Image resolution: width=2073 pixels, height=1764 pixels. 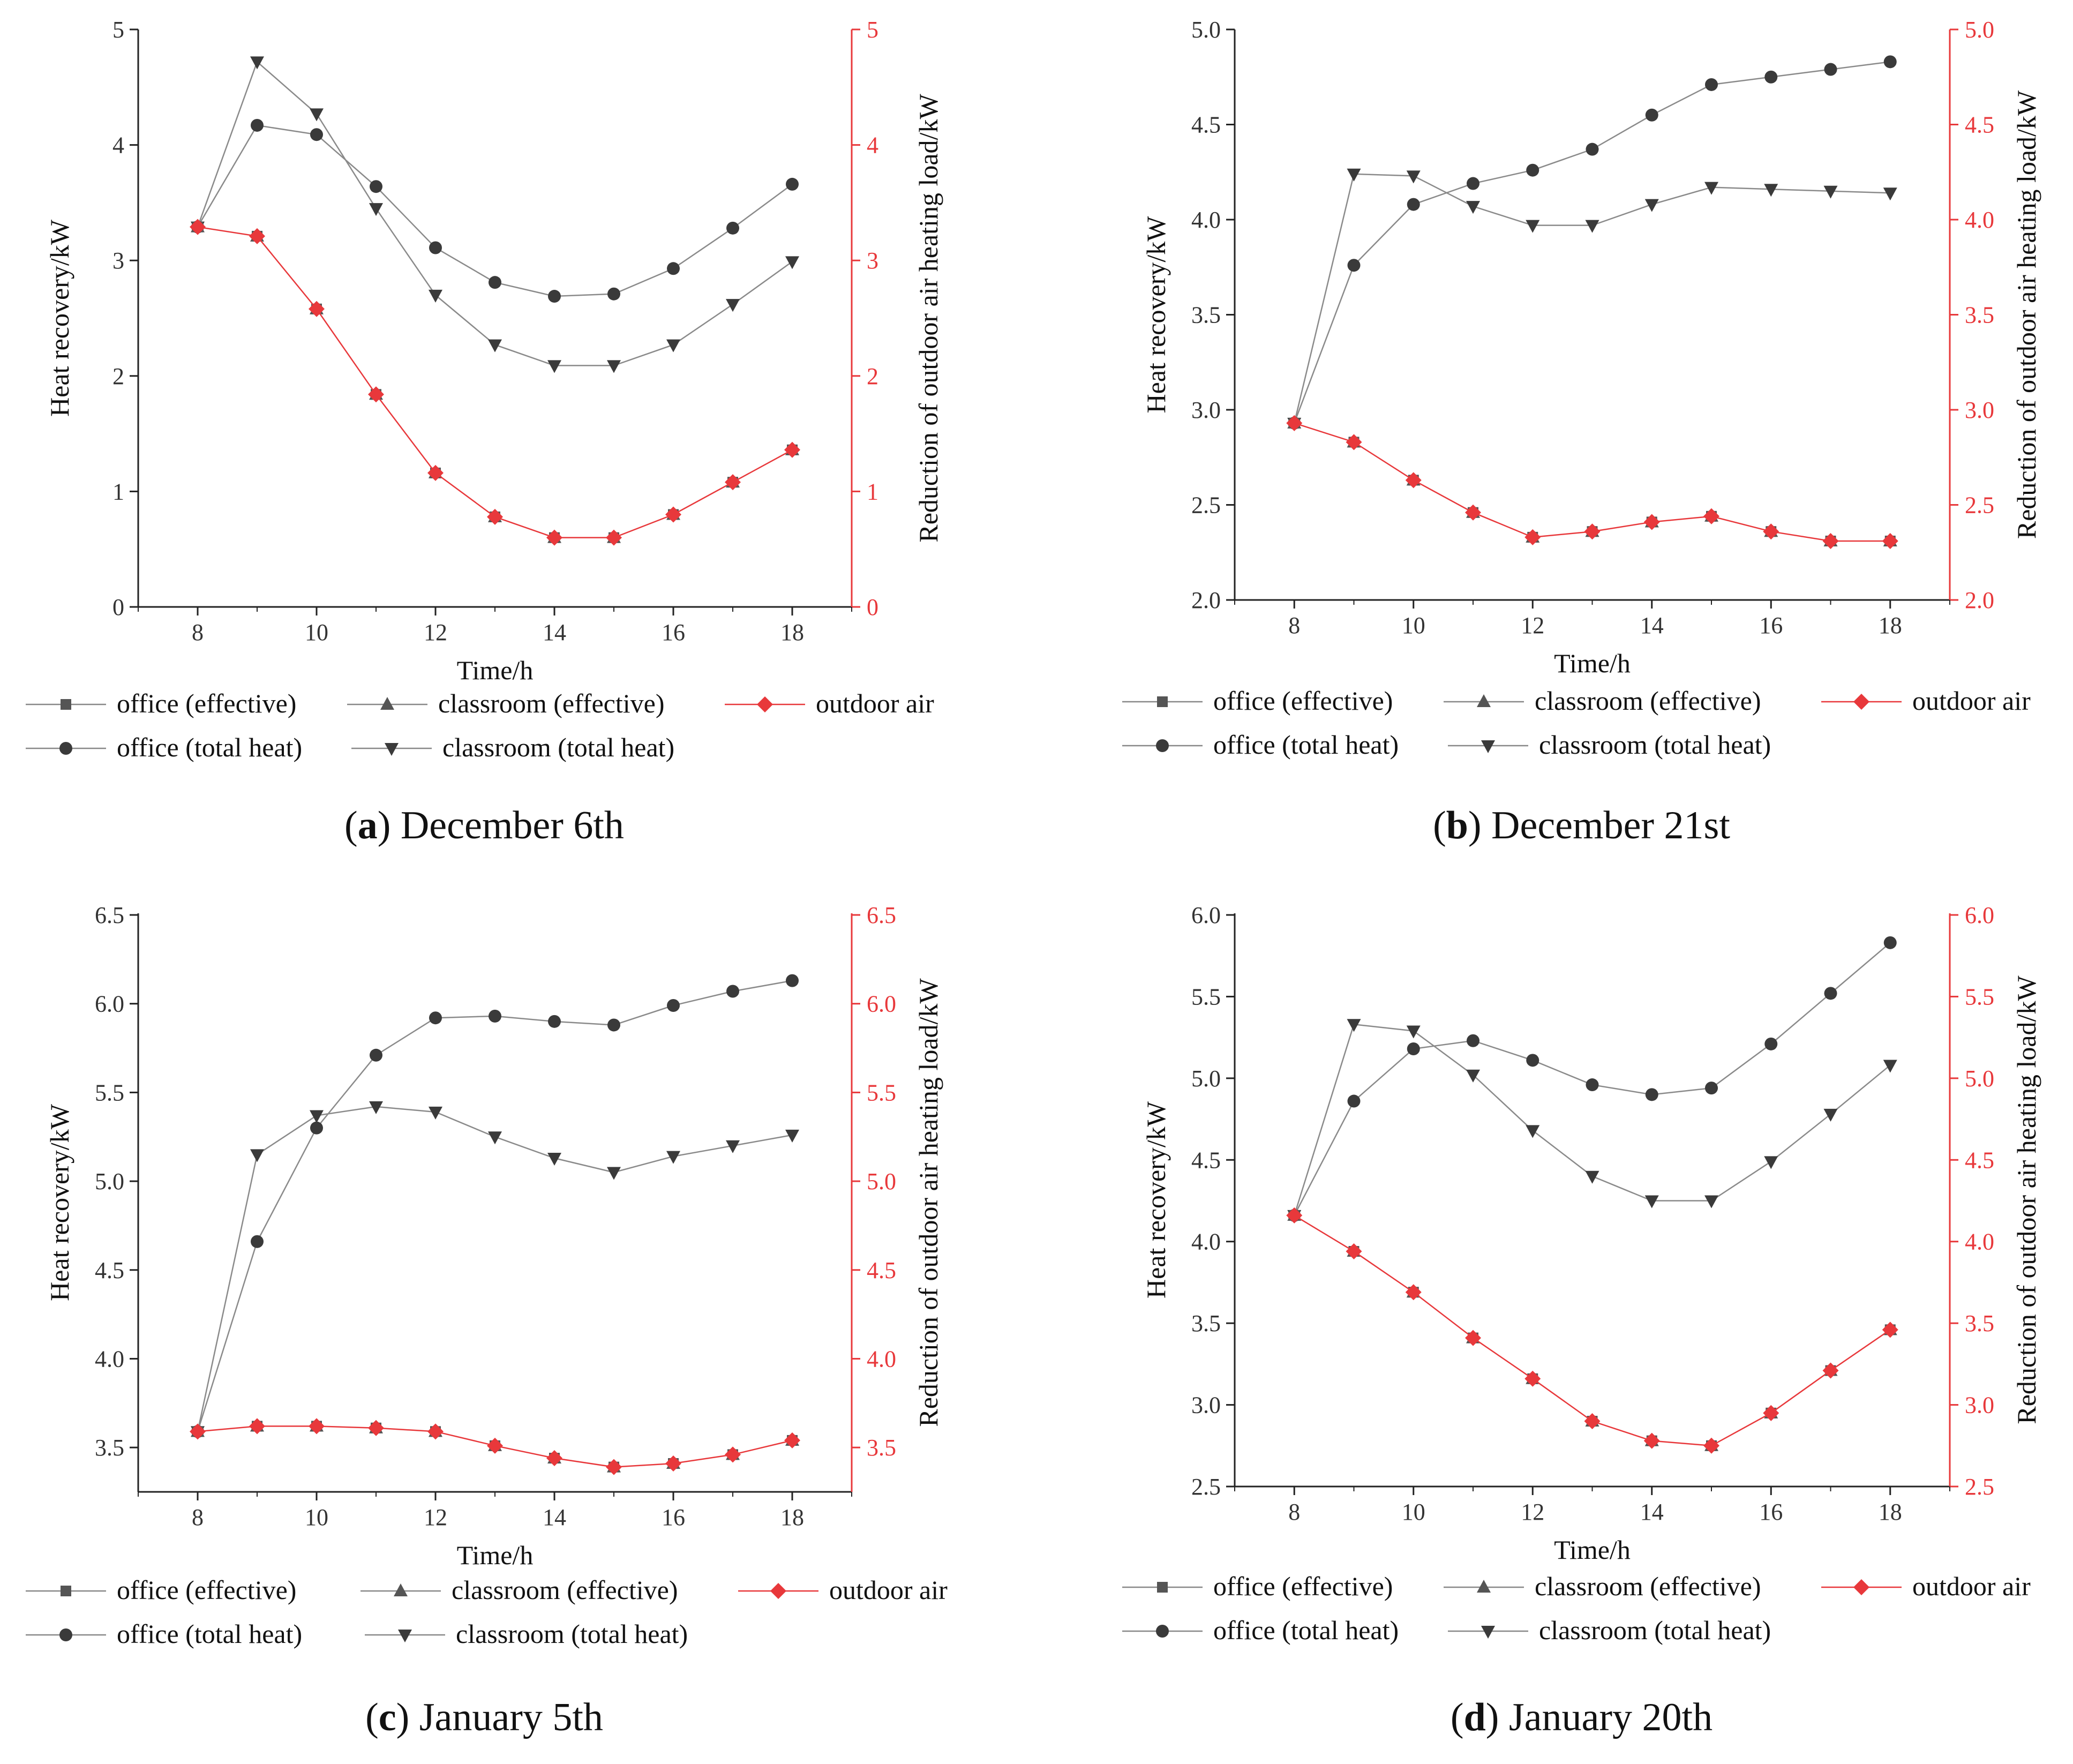 What do you see at coordinates (388, 1717) in the screenshot?
I see `caption-letter: c` at bounding box center [388, 1717].